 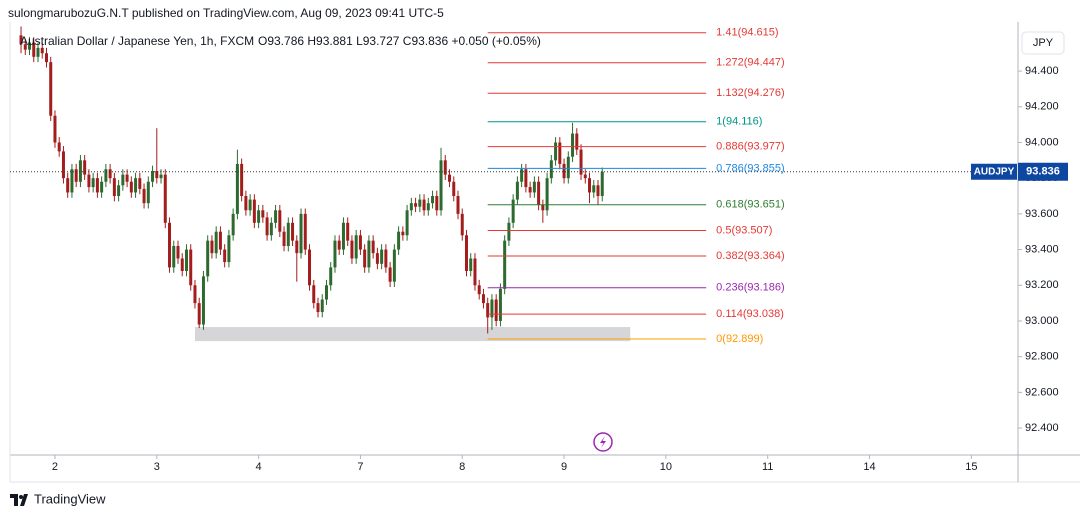 I want to click on x-tick-label: 2, so click(x=55, y=467).